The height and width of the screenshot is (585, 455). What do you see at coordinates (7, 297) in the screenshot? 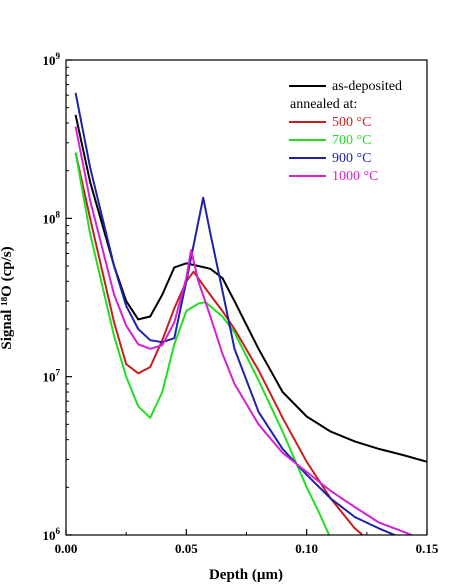
I see `y-axis-title: Signal ¹⁸O (cp/s)` at bounding box center [7, 297].